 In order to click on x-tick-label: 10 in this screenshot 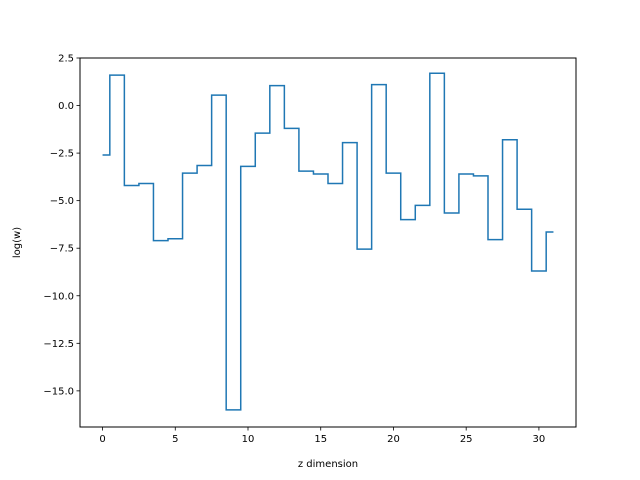, I will do `click(248, 439)`.